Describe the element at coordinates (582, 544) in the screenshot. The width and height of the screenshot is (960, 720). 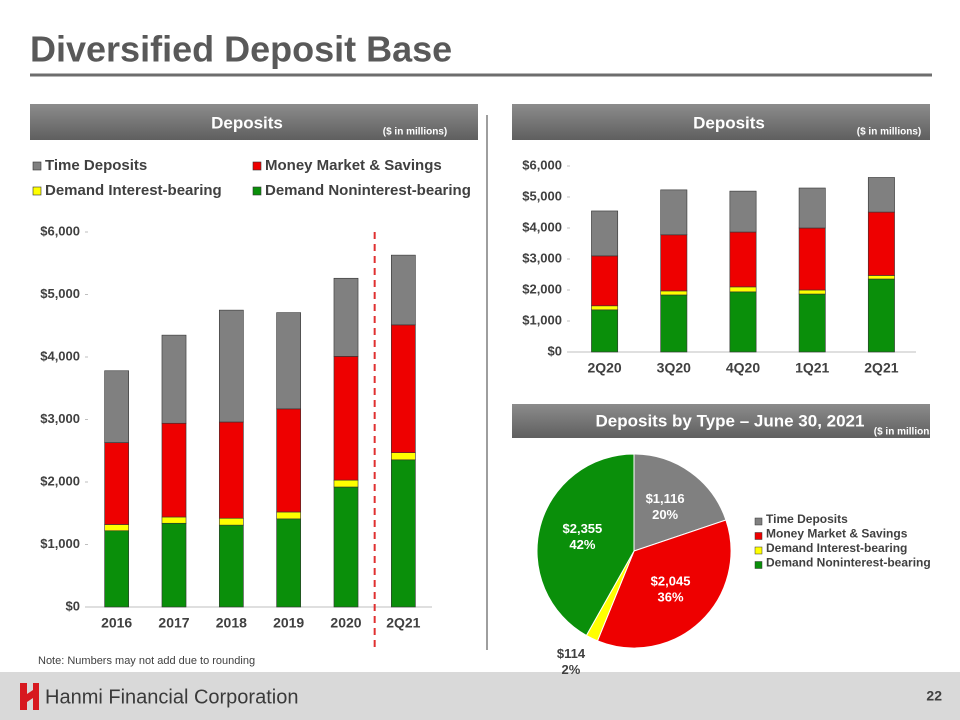
I see `slice-percent-label: 42%` at that location.